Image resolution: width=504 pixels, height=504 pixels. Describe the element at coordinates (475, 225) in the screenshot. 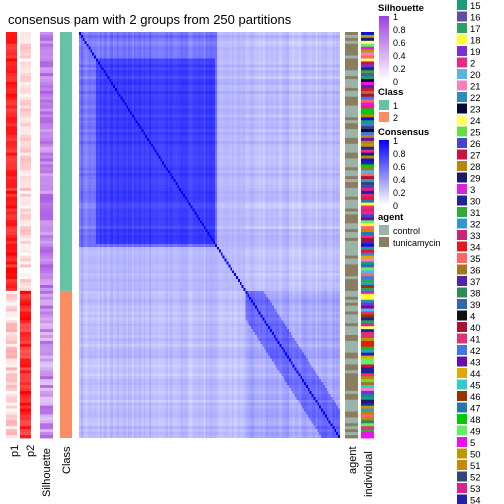

I see `individual-label: 32` at that location.